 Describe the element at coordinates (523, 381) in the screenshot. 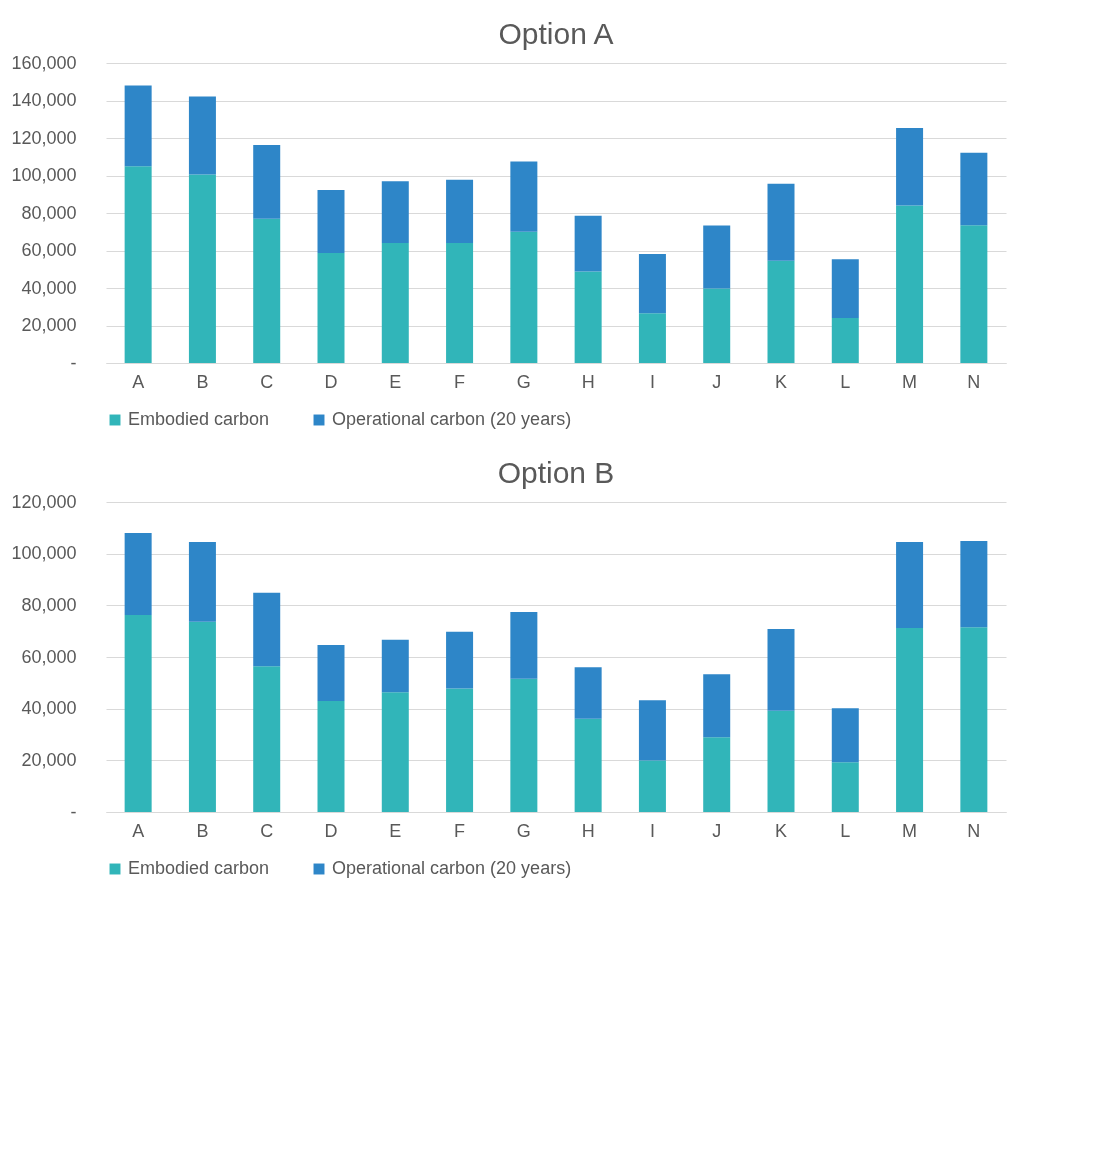

I see `x-tick-label: G` at that location.